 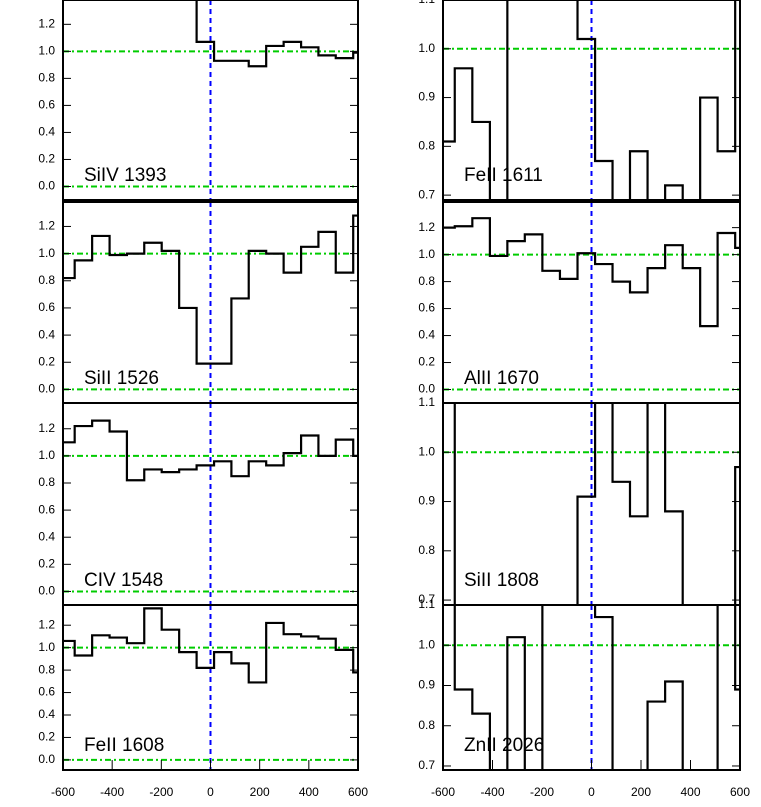 I want to click on panel-label: AlII 1670, so click(x=501, y=378).